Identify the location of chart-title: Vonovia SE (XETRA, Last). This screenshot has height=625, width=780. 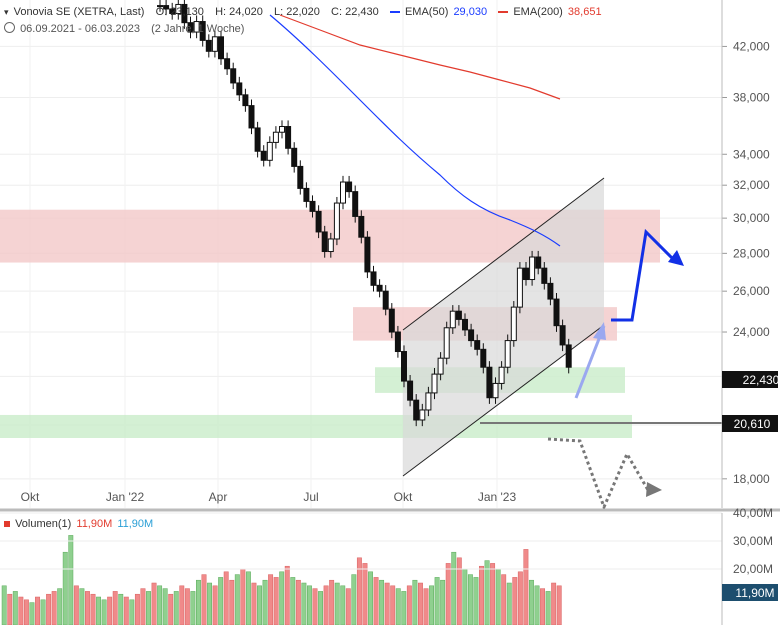
(79, 12).